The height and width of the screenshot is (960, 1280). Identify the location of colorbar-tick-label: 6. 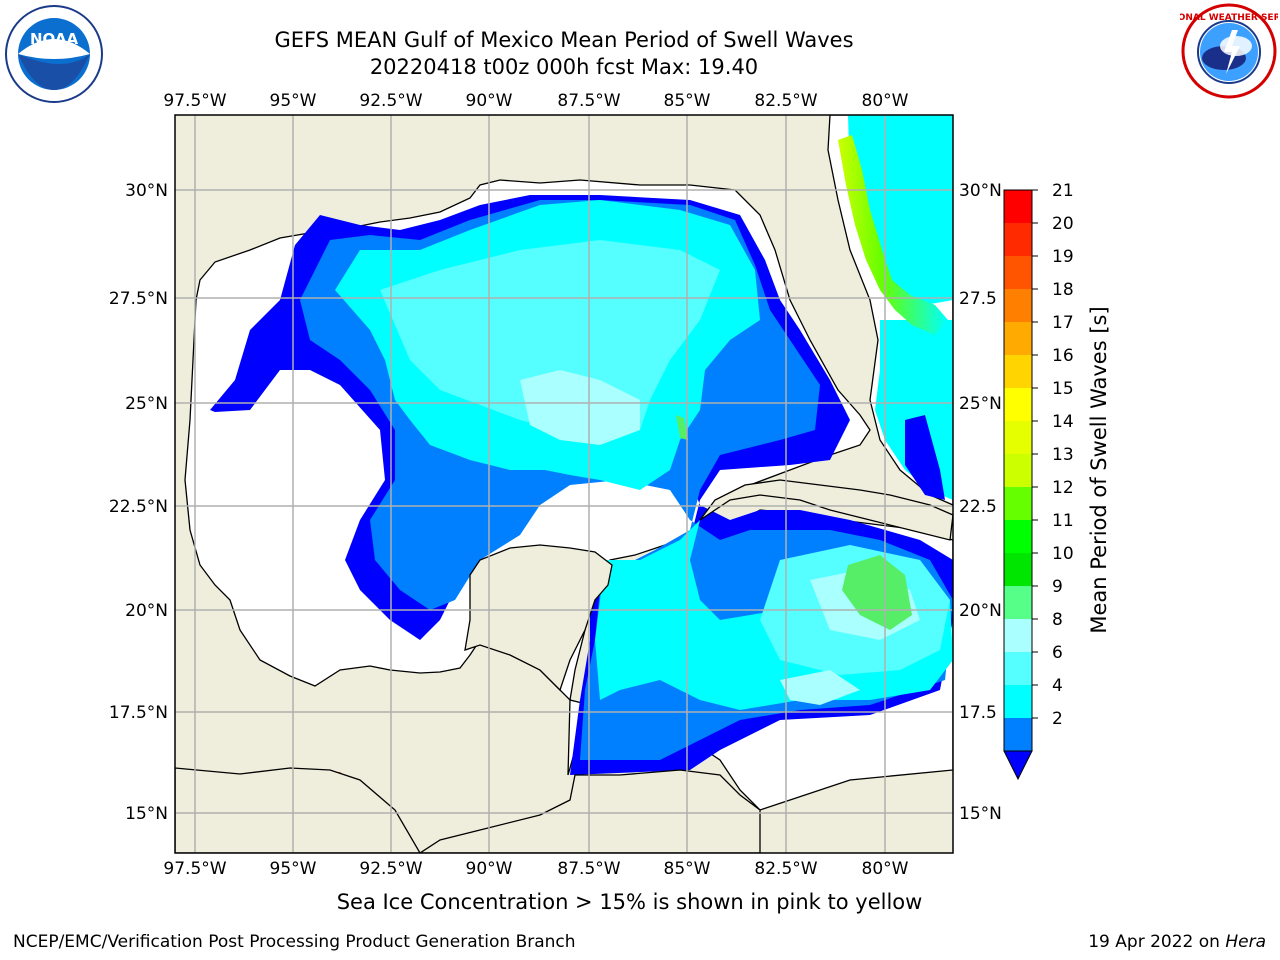
(1057, 653).